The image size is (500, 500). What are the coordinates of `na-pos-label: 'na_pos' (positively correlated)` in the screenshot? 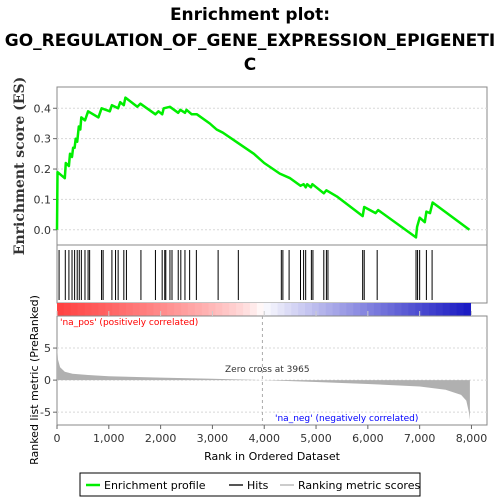 It's located at (129, 323).